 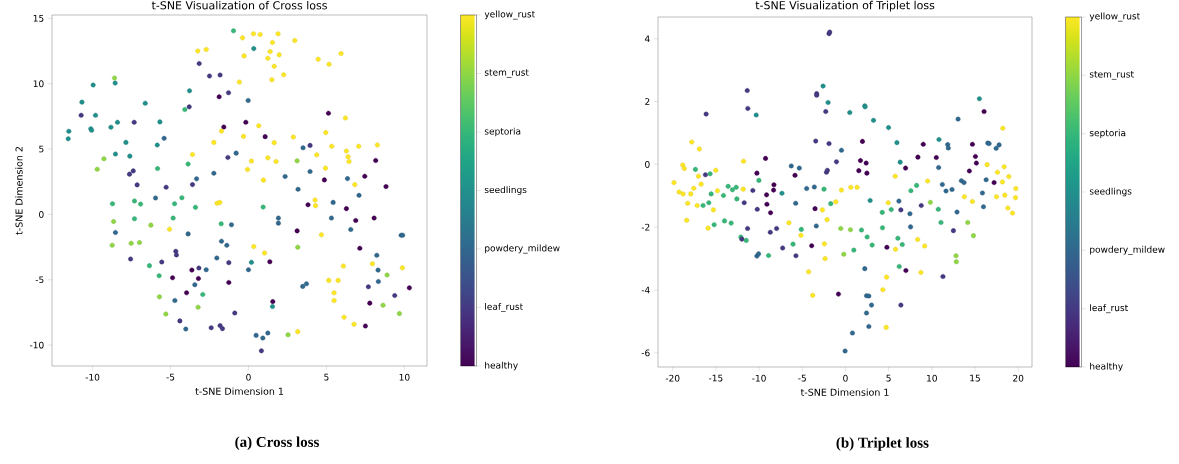 I want to click on y-tick-label: -4, so click(x=645, y=290).